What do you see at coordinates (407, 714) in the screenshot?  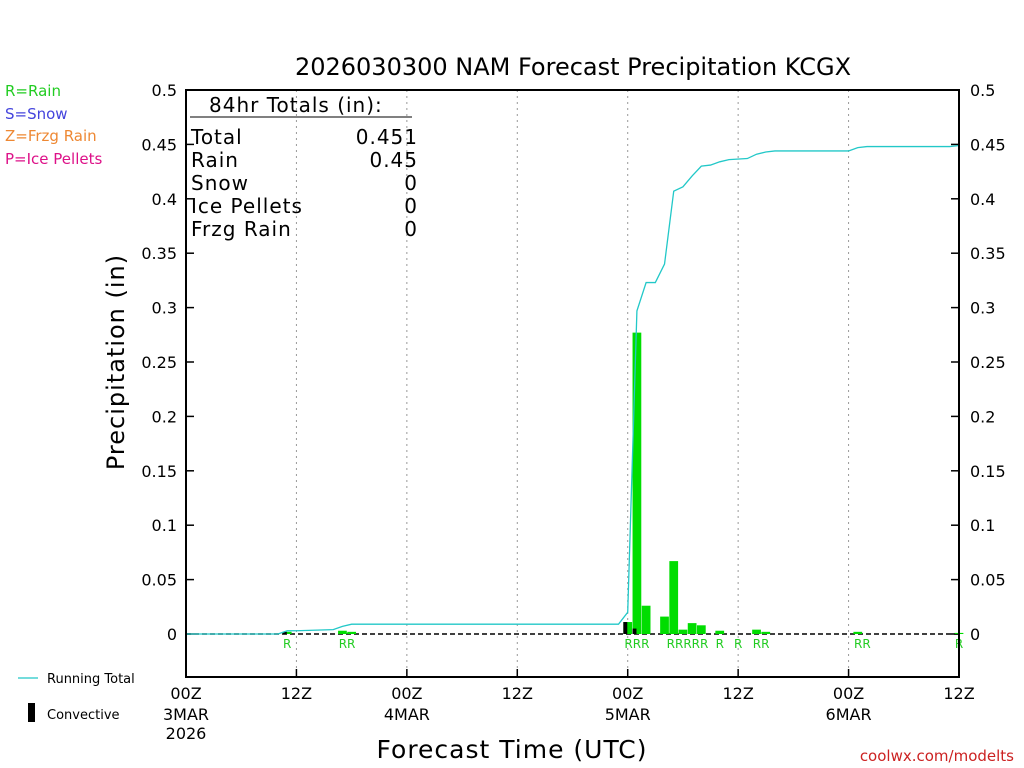 I see `x-tick-date: 4MAR` at bounding box center [407, 714].